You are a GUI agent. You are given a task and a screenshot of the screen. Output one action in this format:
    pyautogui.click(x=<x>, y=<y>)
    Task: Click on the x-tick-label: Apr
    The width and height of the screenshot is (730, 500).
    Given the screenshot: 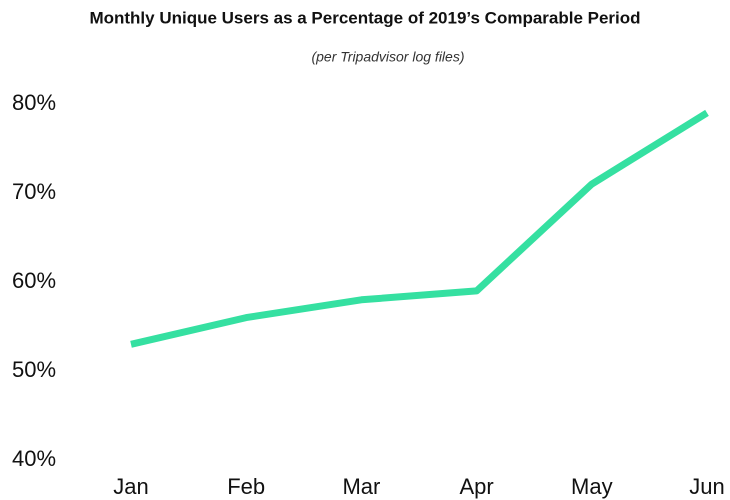 What is the action you would take?
    pyautogui.click(x=476, y=486)
    